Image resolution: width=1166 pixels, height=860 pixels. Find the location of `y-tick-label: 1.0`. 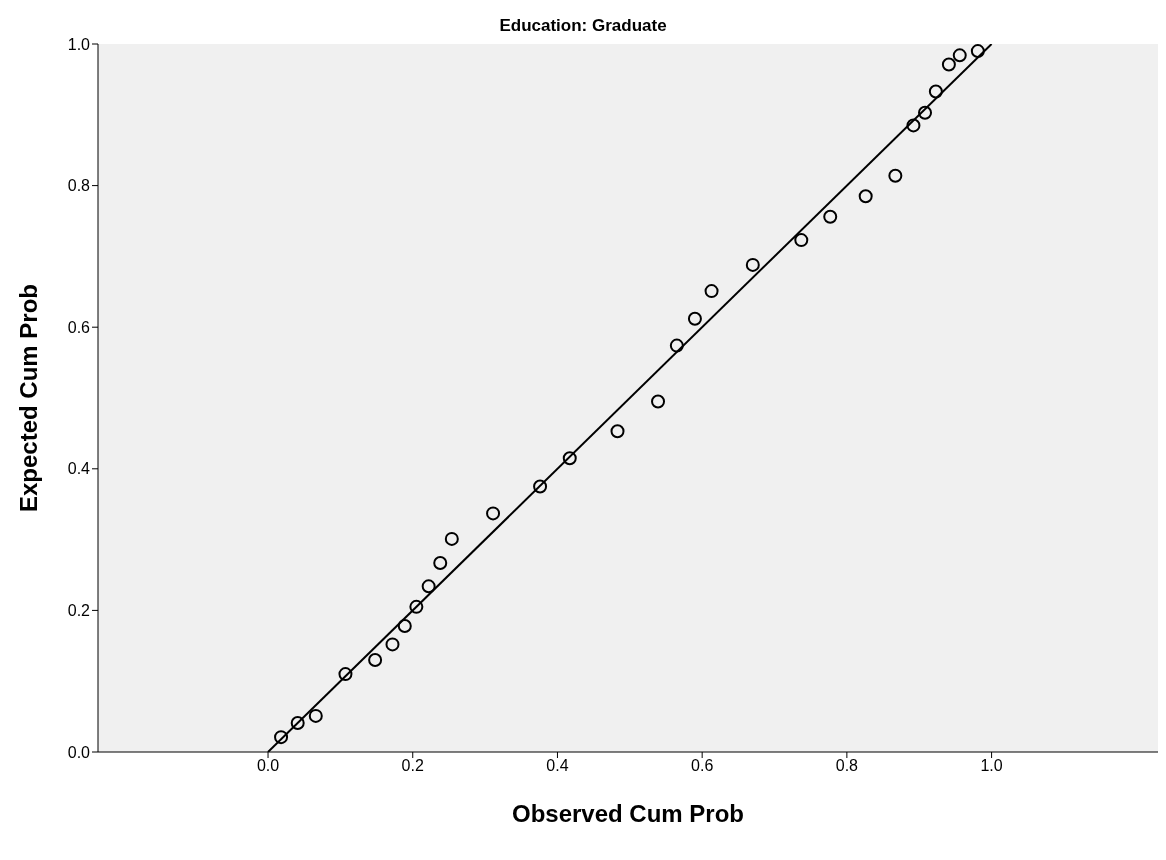

y-tick-label: 1.0 is located at coordinates (79, 44).